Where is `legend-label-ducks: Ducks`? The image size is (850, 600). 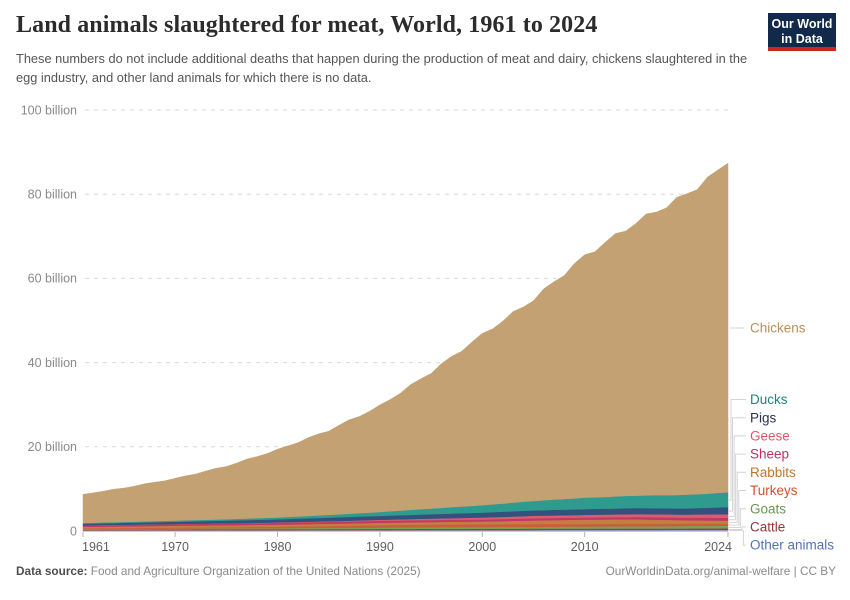 legend-label-ducks: Ducks is located at coordinates (769, 399).